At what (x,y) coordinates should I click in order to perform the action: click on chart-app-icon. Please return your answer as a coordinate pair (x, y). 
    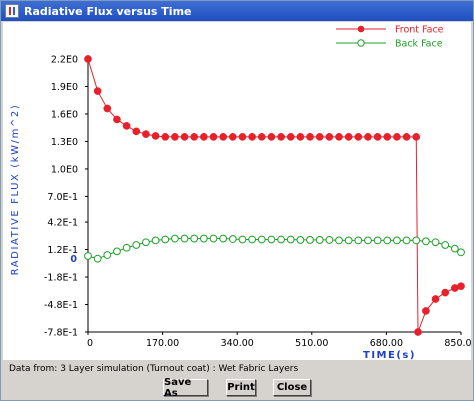
    Looking at the image, I should click on (12, 11).